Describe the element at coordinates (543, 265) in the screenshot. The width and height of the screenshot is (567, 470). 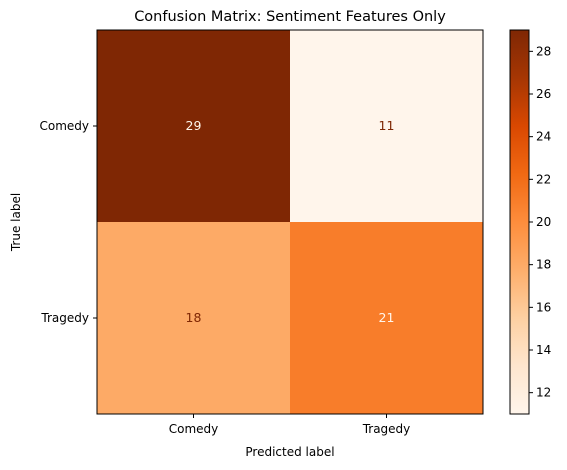
I see `colorbar-tick-label: 18` at that location.